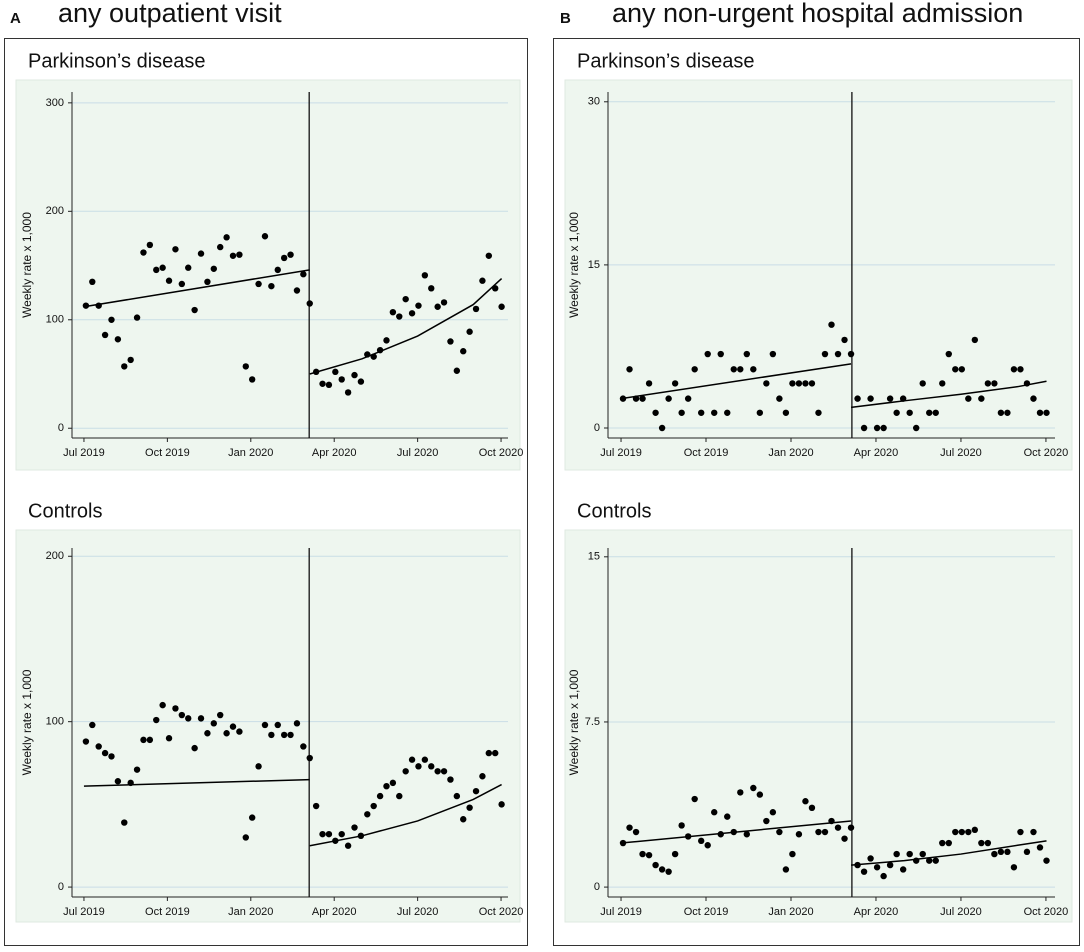 The width and height of the screenshot is (1084, 952). What do you see at coordinates (65, 511) in the screenshot?
I see `subplot-title: Controls` at bounding box center [65, 511].